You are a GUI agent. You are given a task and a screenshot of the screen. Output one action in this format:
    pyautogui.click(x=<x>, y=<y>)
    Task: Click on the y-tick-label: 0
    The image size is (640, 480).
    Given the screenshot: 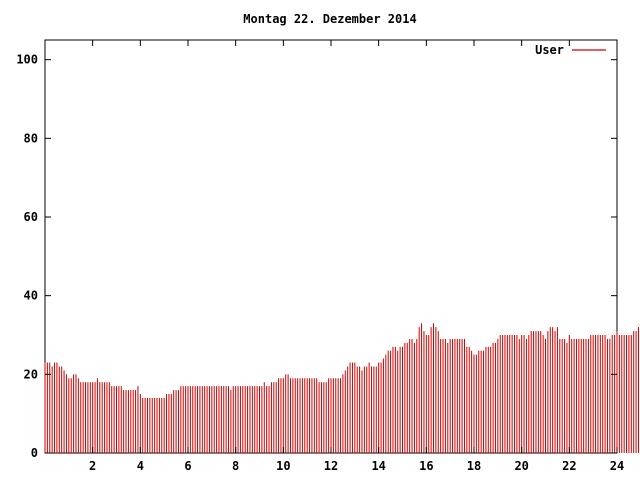 What is the action you would take?
    pyautogui.click(x=34, y=453)
    